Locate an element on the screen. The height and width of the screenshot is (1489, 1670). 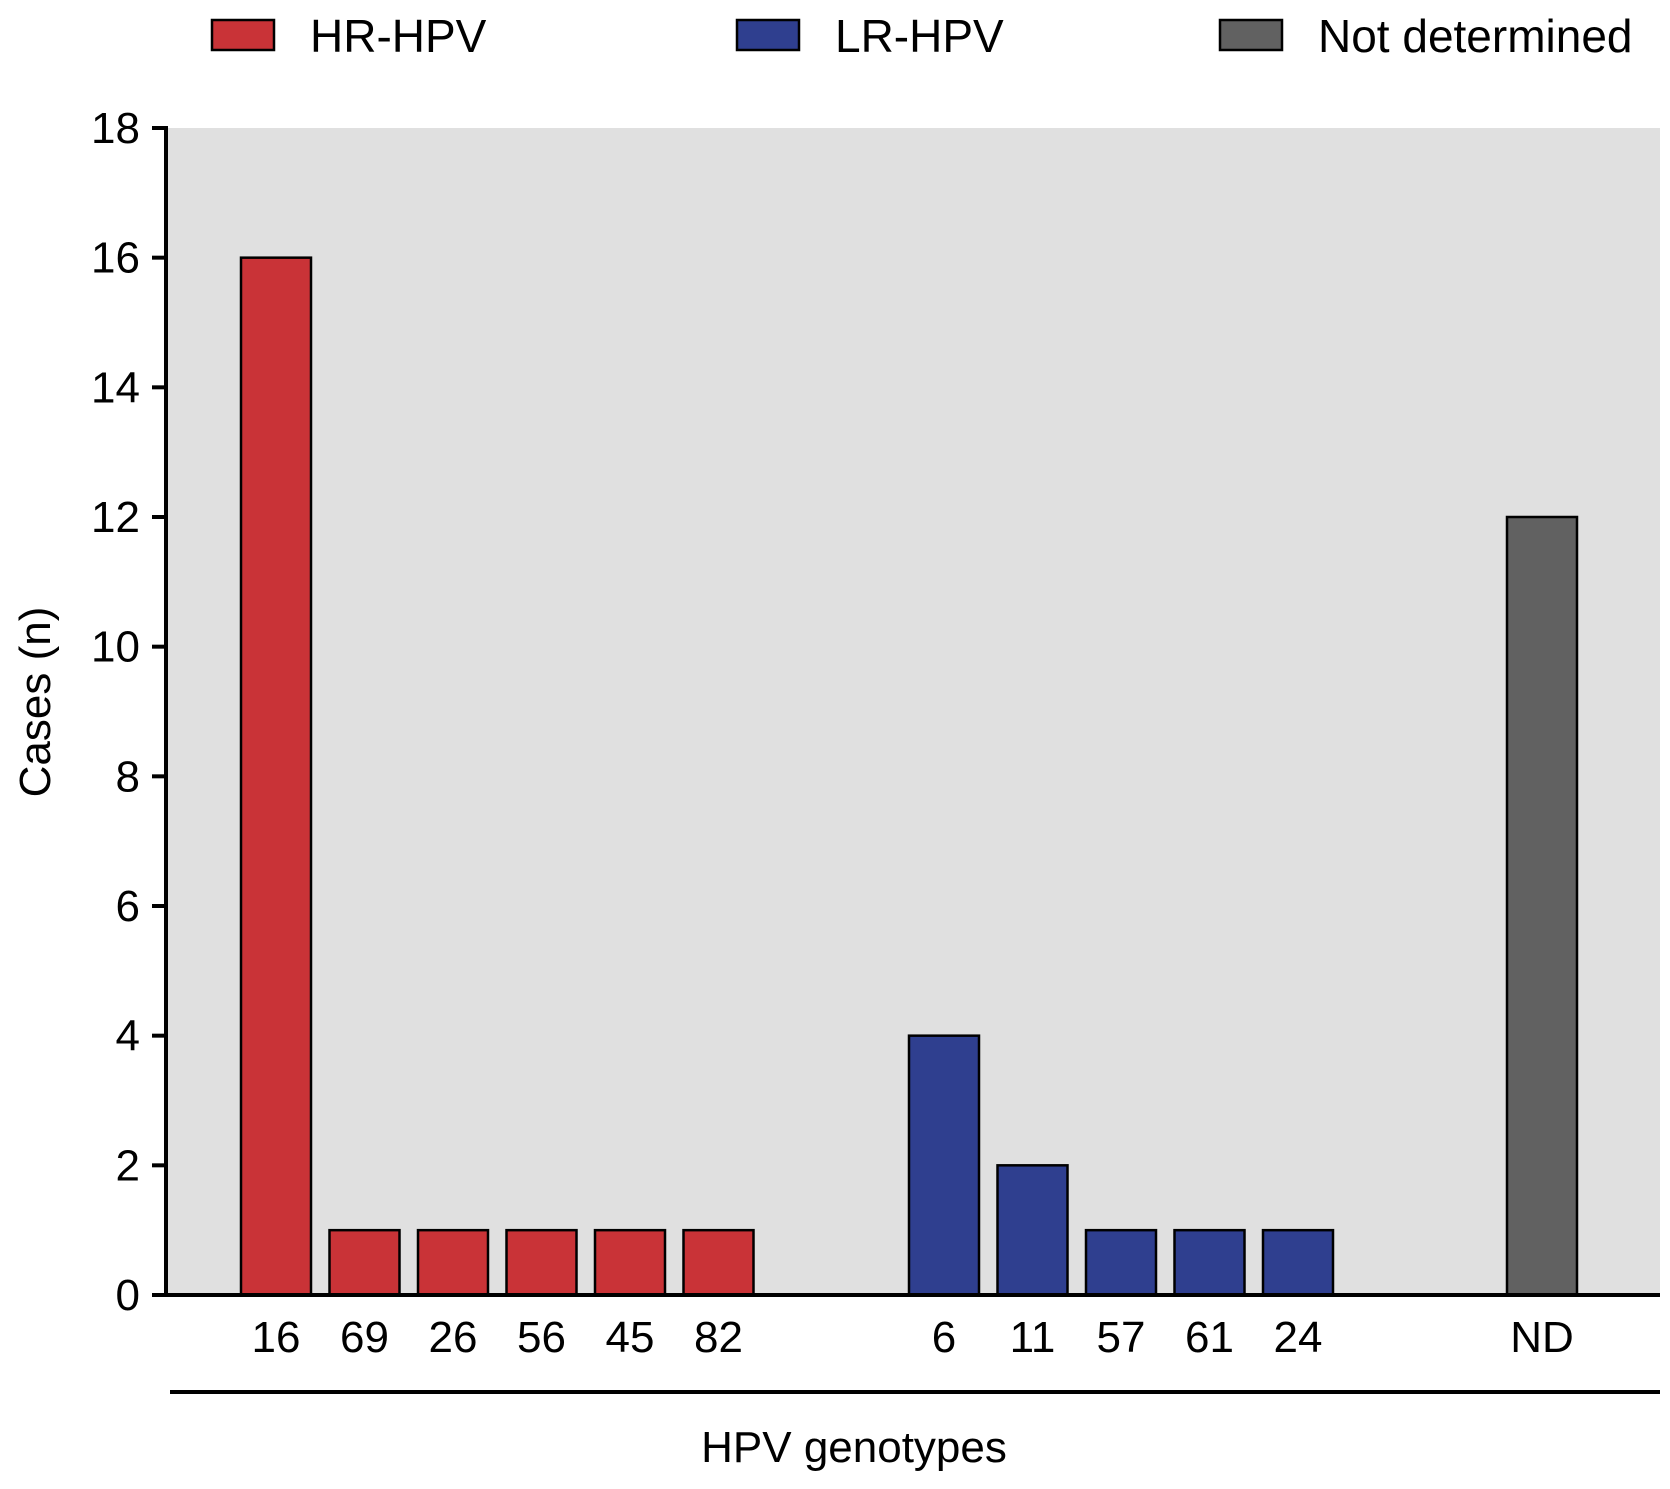
x-axis-title: HPV genotypes is located at coordinates (854, 1447).